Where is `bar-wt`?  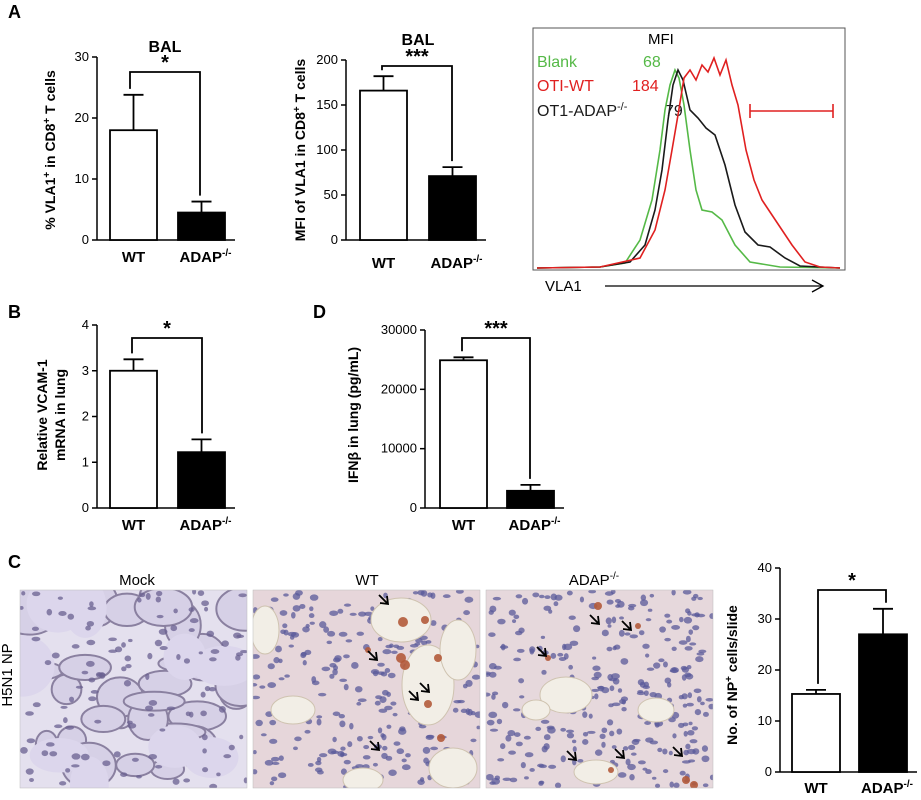
bar-wt is located at coordinates (133, 185).